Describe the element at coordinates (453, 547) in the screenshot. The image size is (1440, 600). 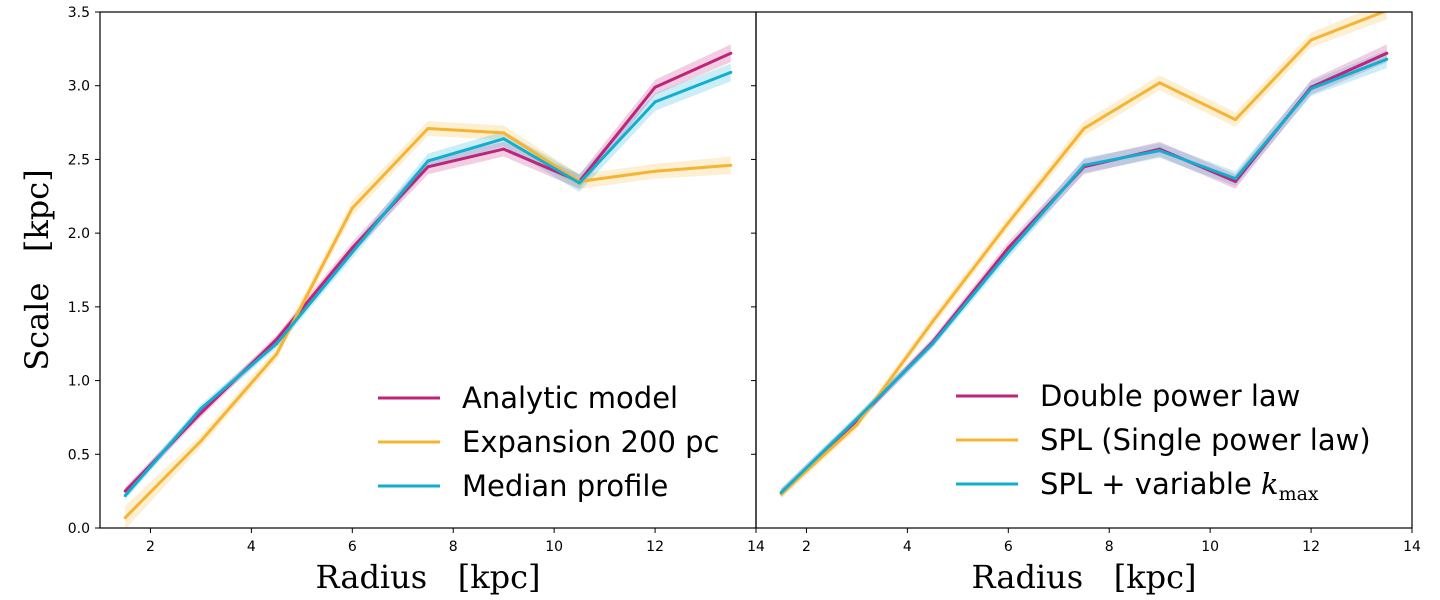
I see `left-x-tick-label-3: 8` at that location.